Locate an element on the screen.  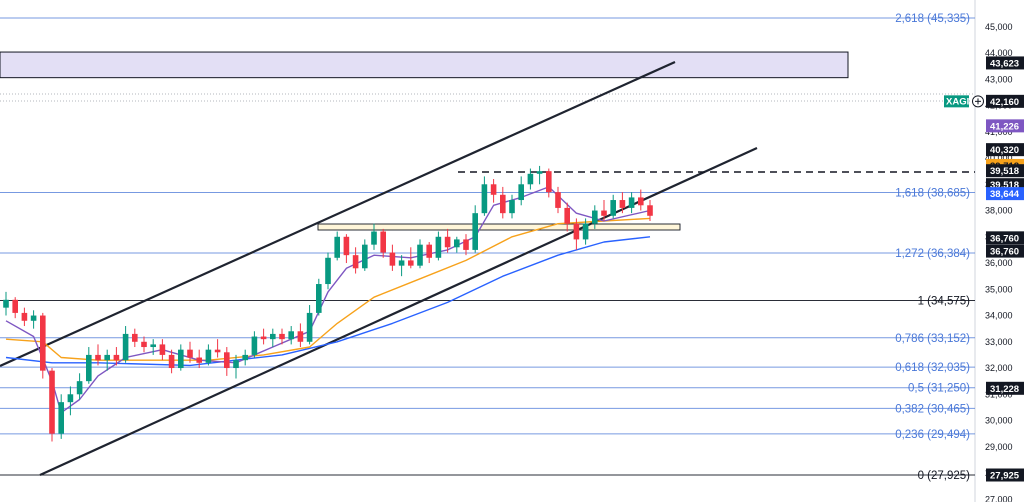
y-tick-label: 36,000 is located at coordinates (999, 263).